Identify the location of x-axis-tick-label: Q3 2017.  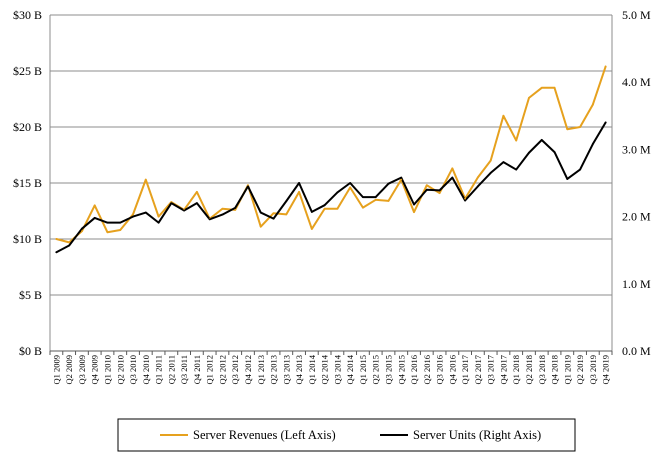
(491, 370).